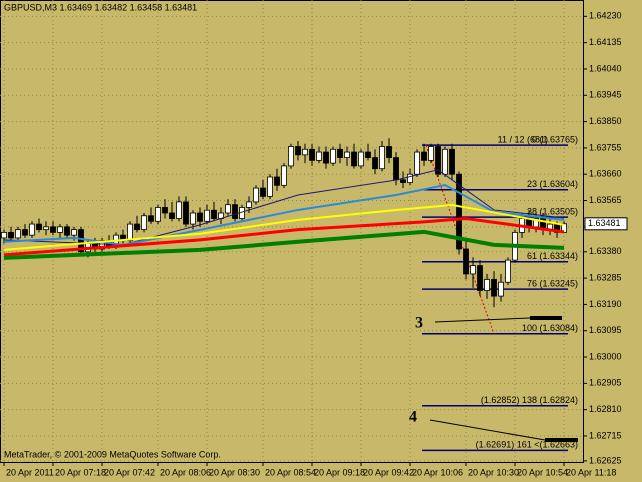 The width and height of the screenshot is (642, 482). What do you see at coordinates (605, 147) in the screenshot?
I see `y-tick-label: 1.63755` at bounding box center [605, 147].